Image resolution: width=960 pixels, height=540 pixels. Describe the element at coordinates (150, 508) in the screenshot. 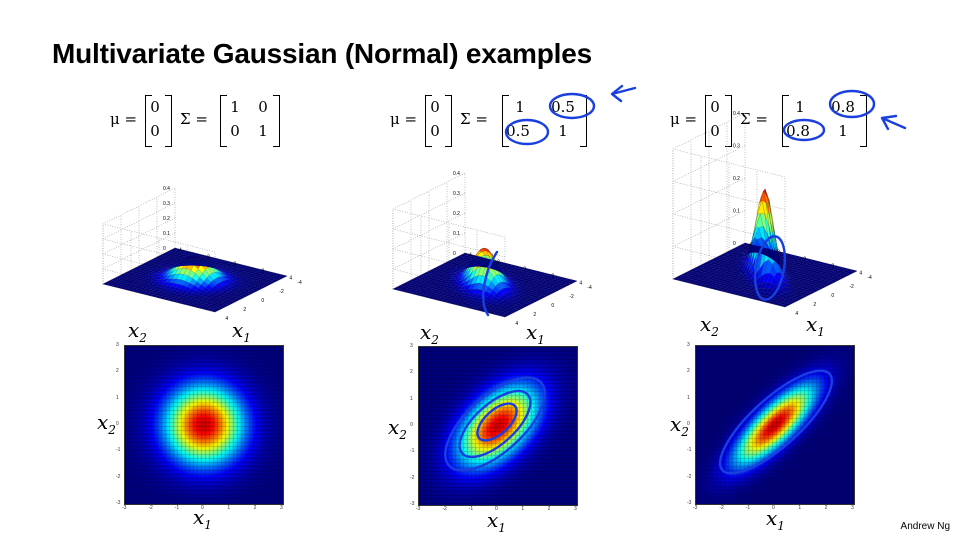

I see `heatmap-x-tick: -2` at that location.